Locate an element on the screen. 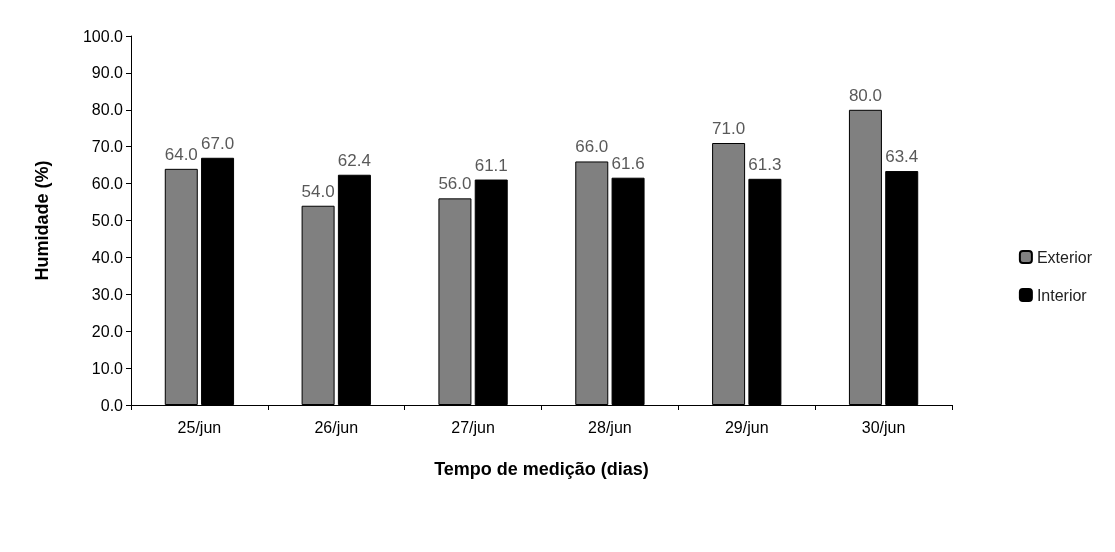 The image size is (1115, 552). x-tick-label: 29/jun is located at coordinates (746, 427).